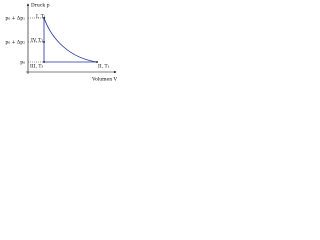 The image size is (320, 240). What do you see at coordinates (40, 6) in the screenshot?
I see `y-axis-label: Druck p` at bounding box center [40, 6].